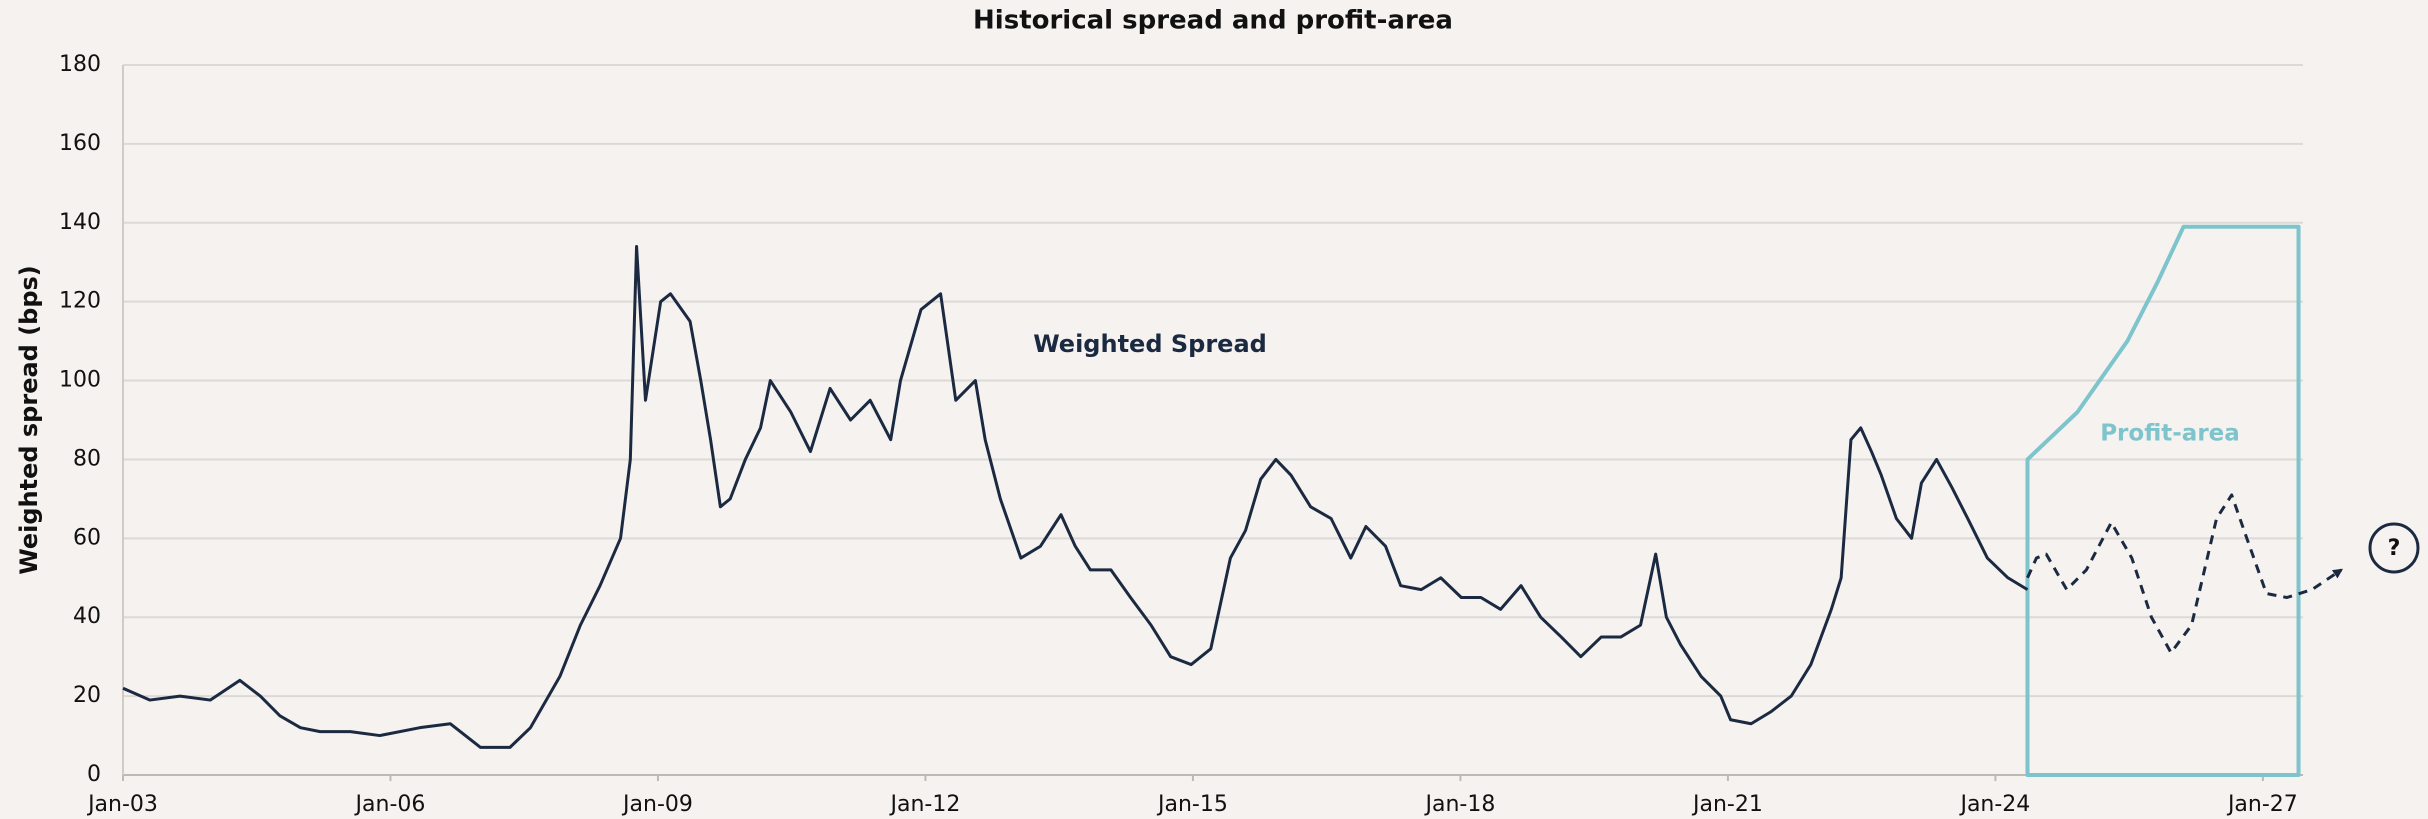 This screenshot has width=2428, height=819. What do you see at coordinates (1727, 804) in the screenshot?
I see `x-tick-label: Jan-21` at bounding box center [1727, 804].